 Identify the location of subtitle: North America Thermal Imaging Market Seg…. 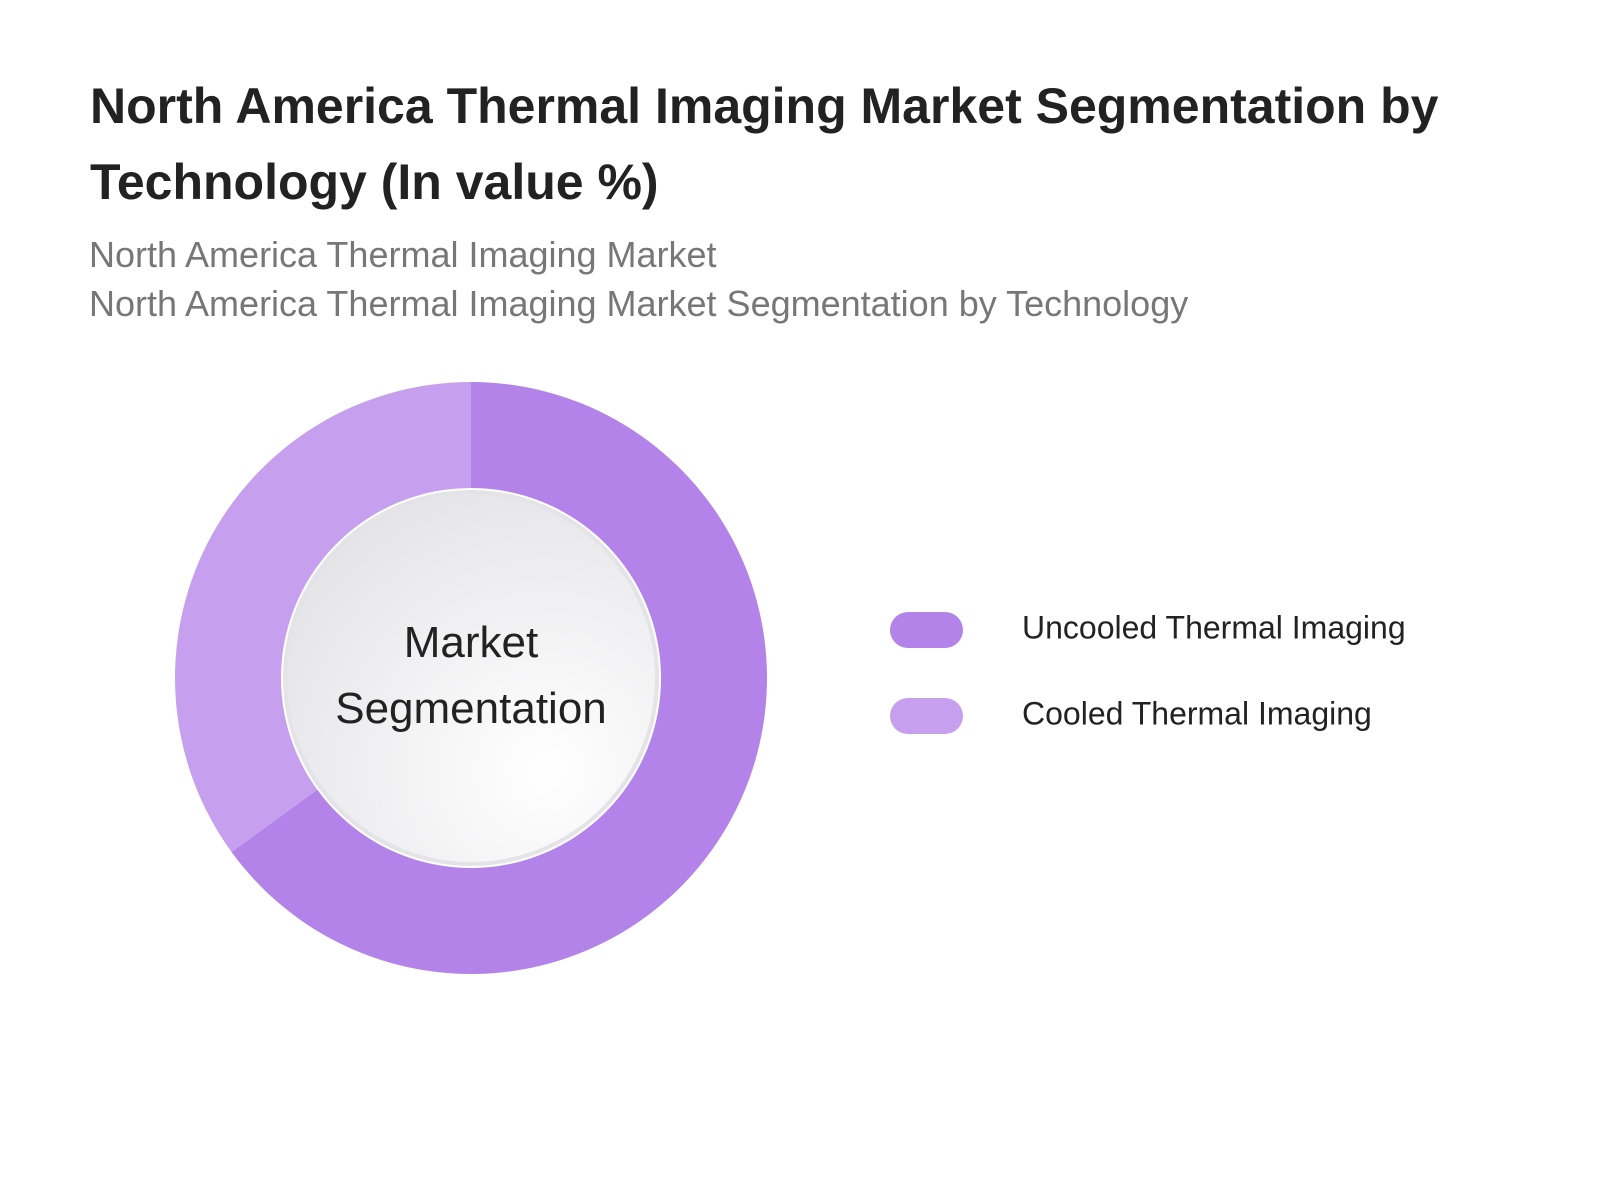
(639, 303).